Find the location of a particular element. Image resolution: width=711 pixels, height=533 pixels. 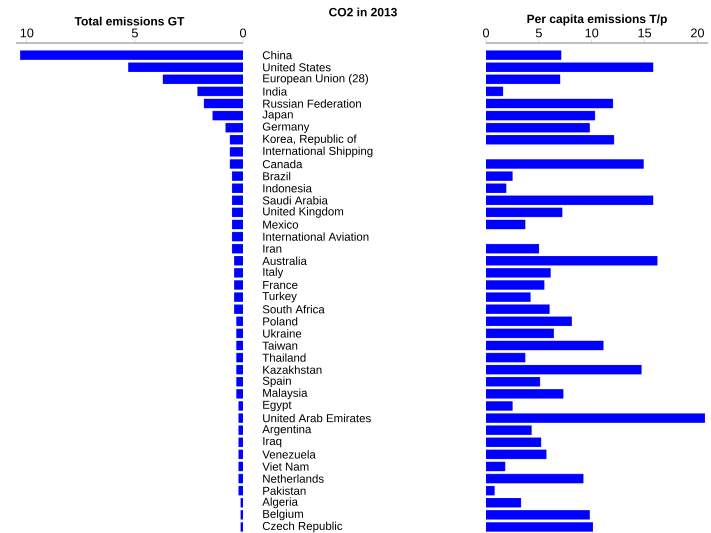

y-tick-label: India is located at coordinates (275, 91).